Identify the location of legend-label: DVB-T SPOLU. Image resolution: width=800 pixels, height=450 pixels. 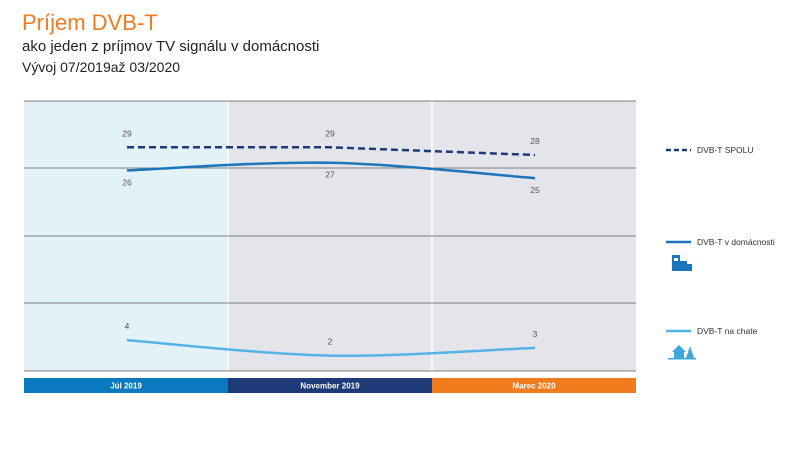
(725, 150).